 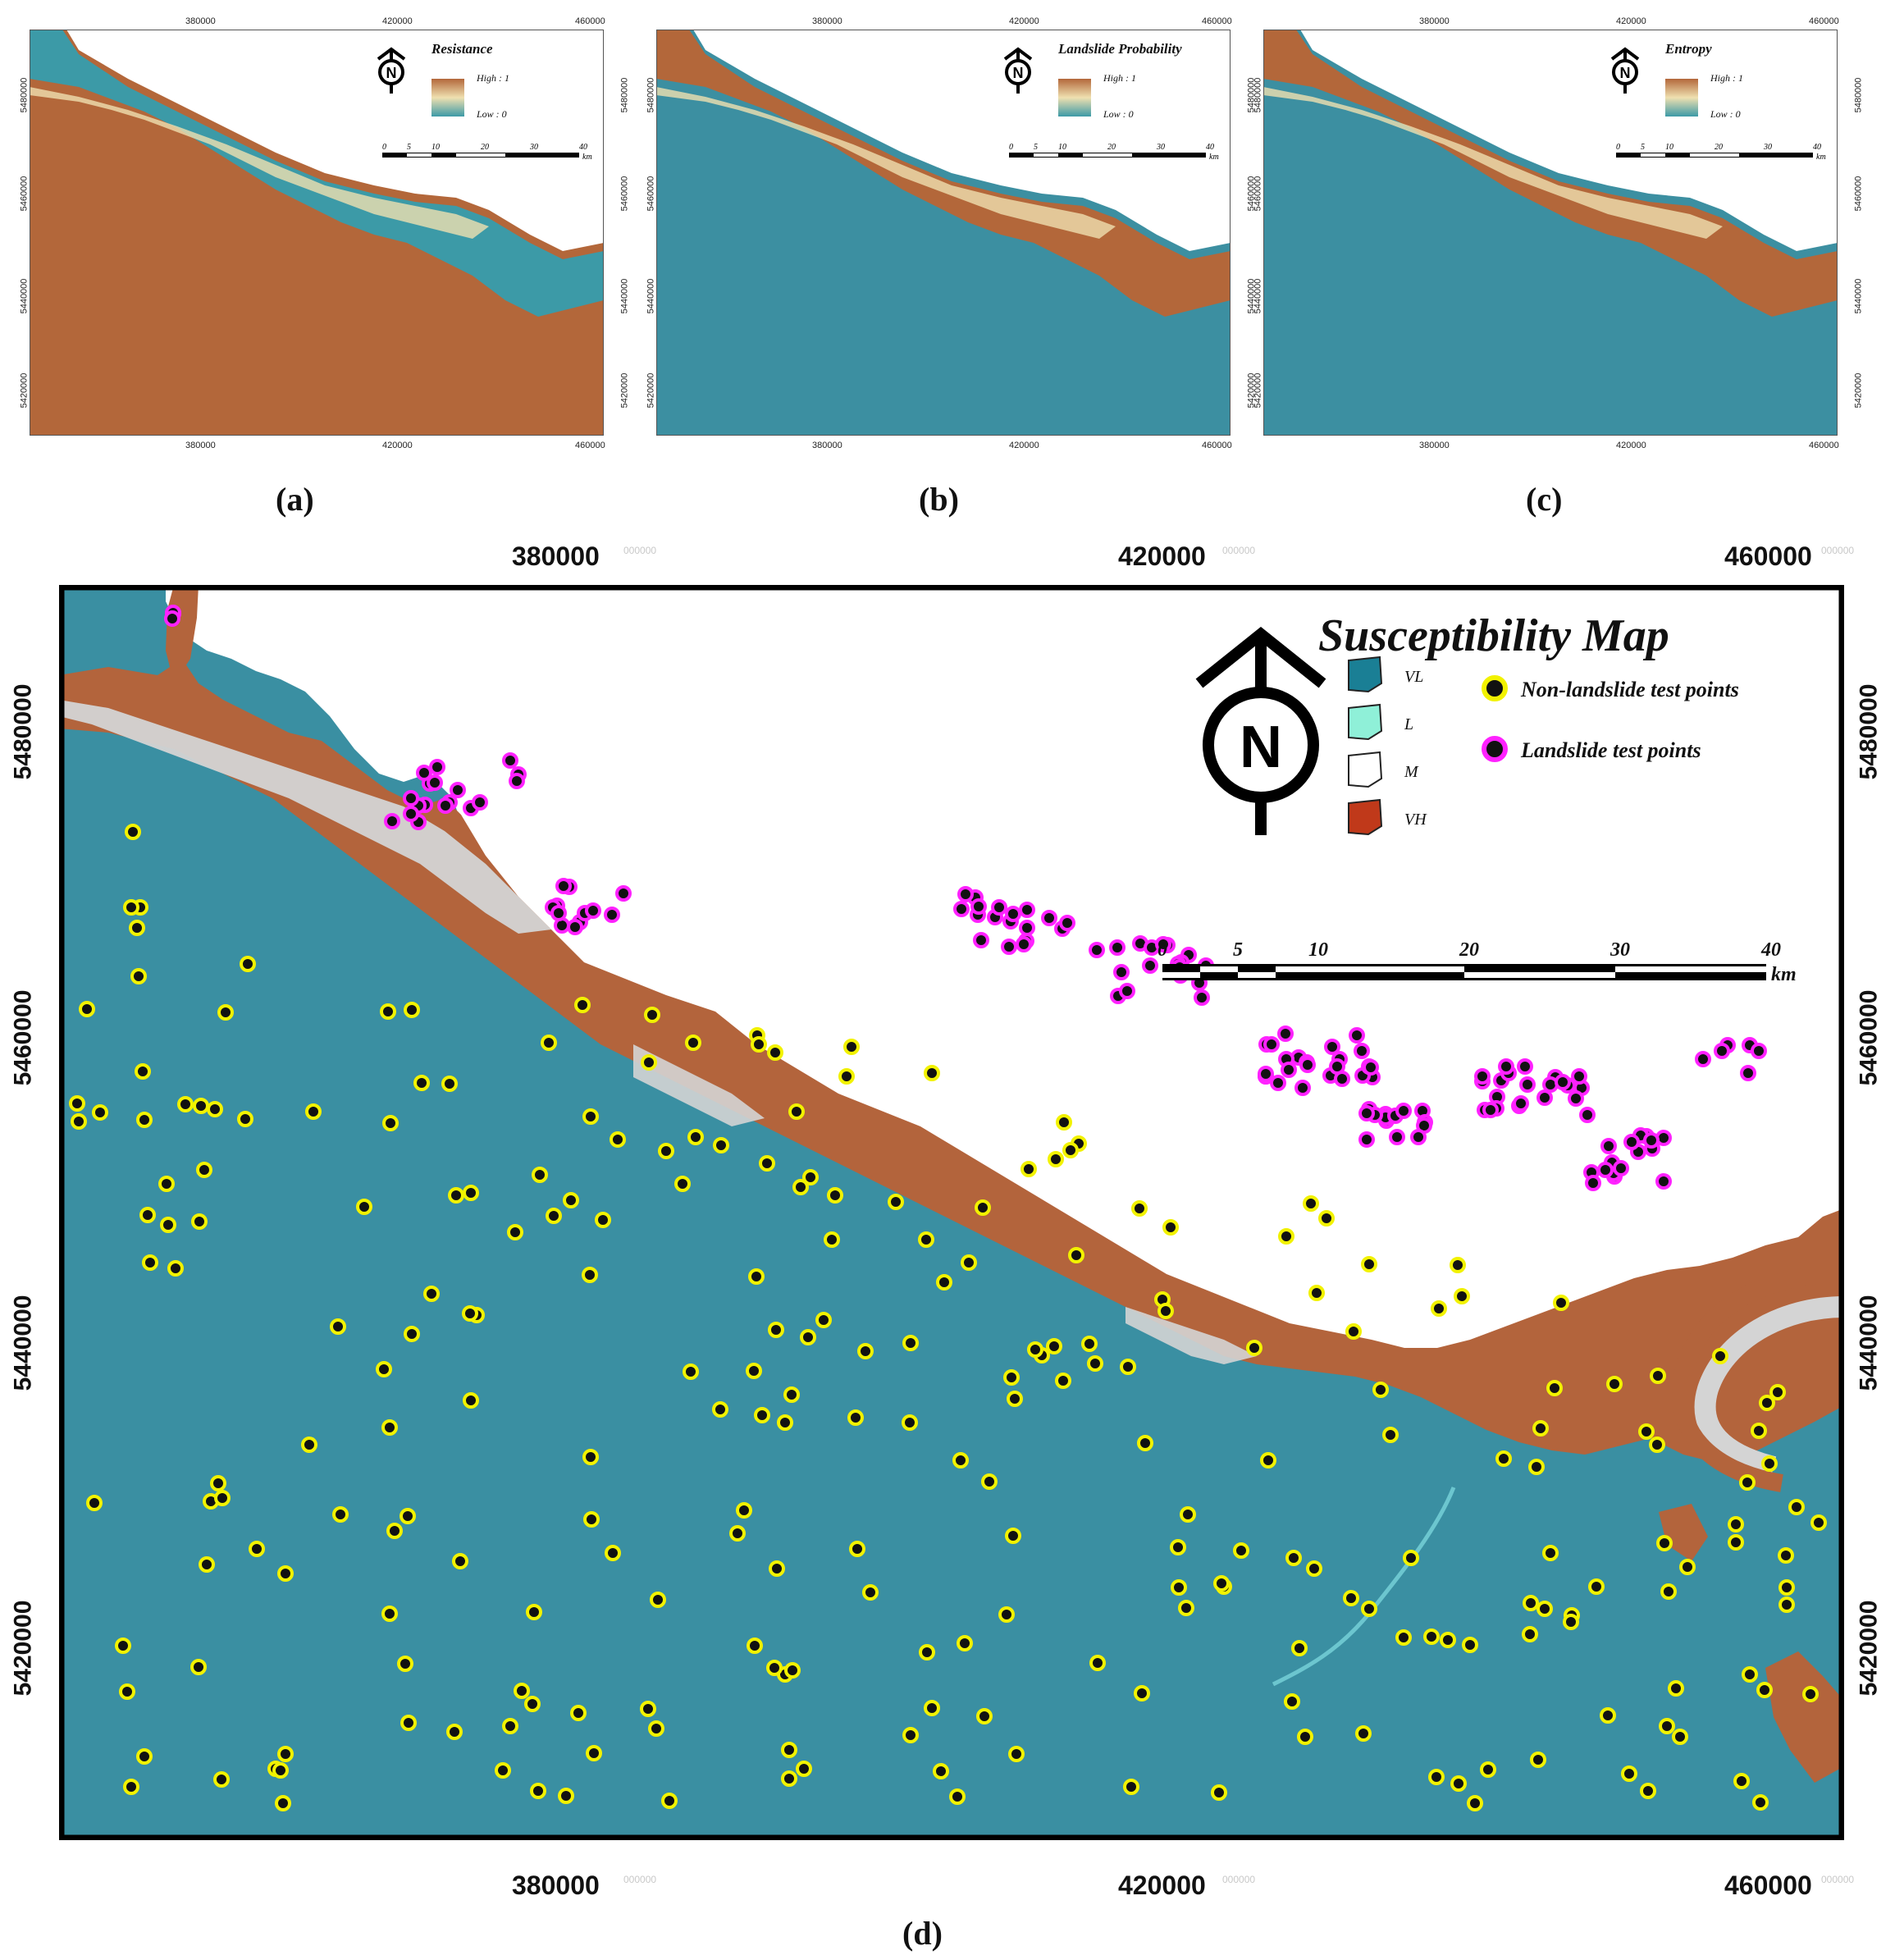 I want to click on scale-unit: km, so click(x=1784, y=975).